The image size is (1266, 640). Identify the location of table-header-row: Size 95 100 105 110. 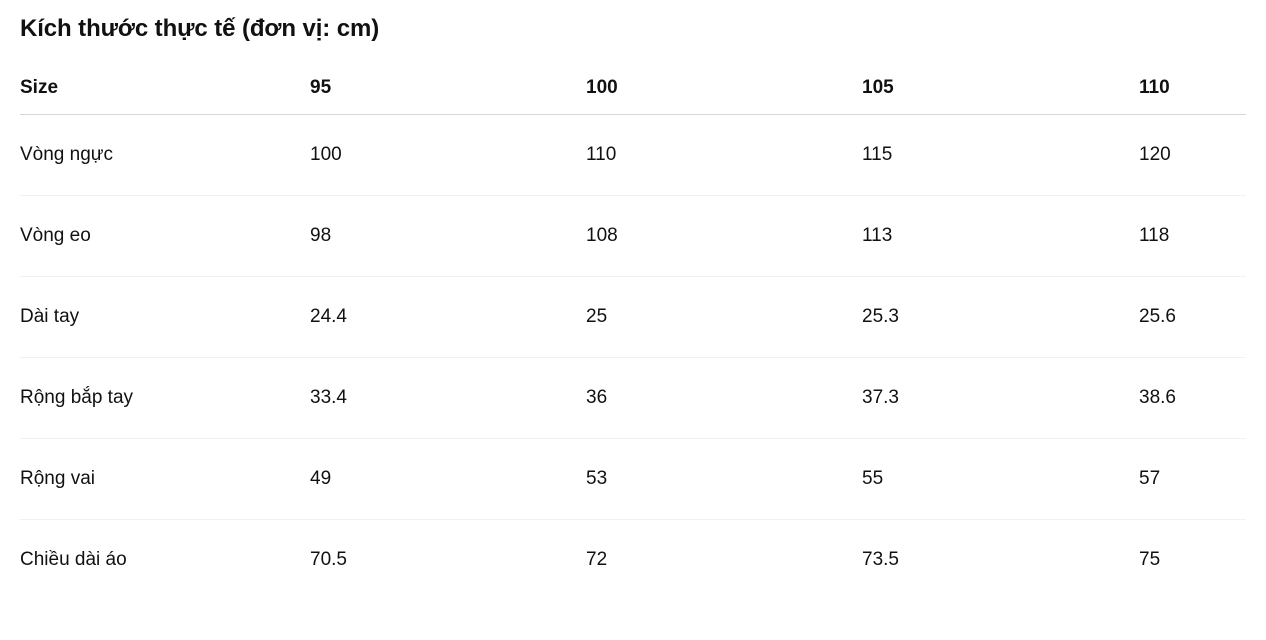
(633, 88).